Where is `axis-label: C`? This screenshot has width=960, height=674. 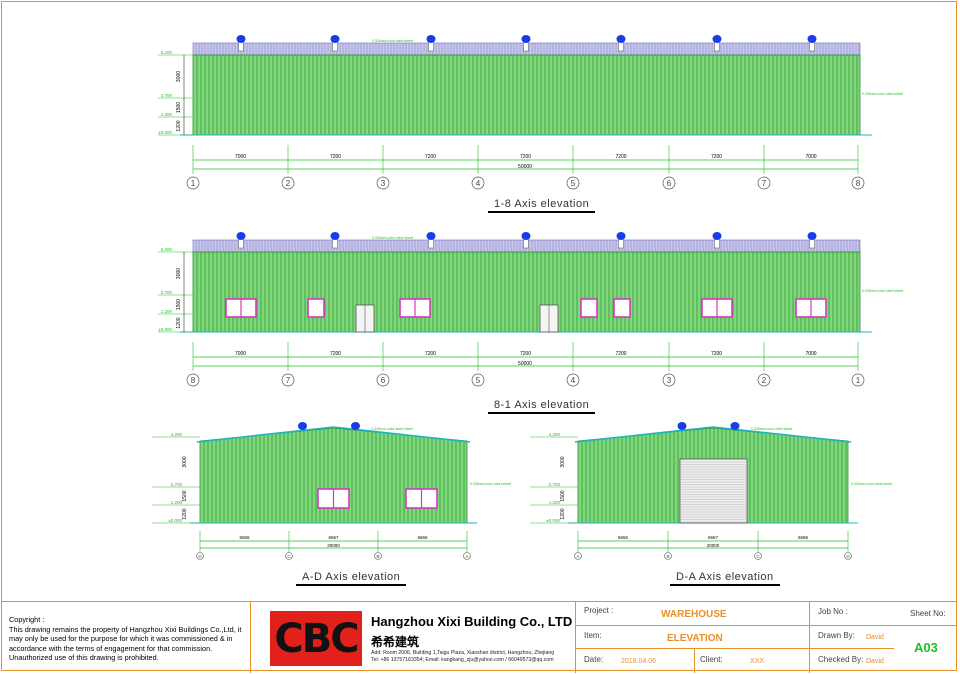 axis-label: C is located at coordinates (289, 556).